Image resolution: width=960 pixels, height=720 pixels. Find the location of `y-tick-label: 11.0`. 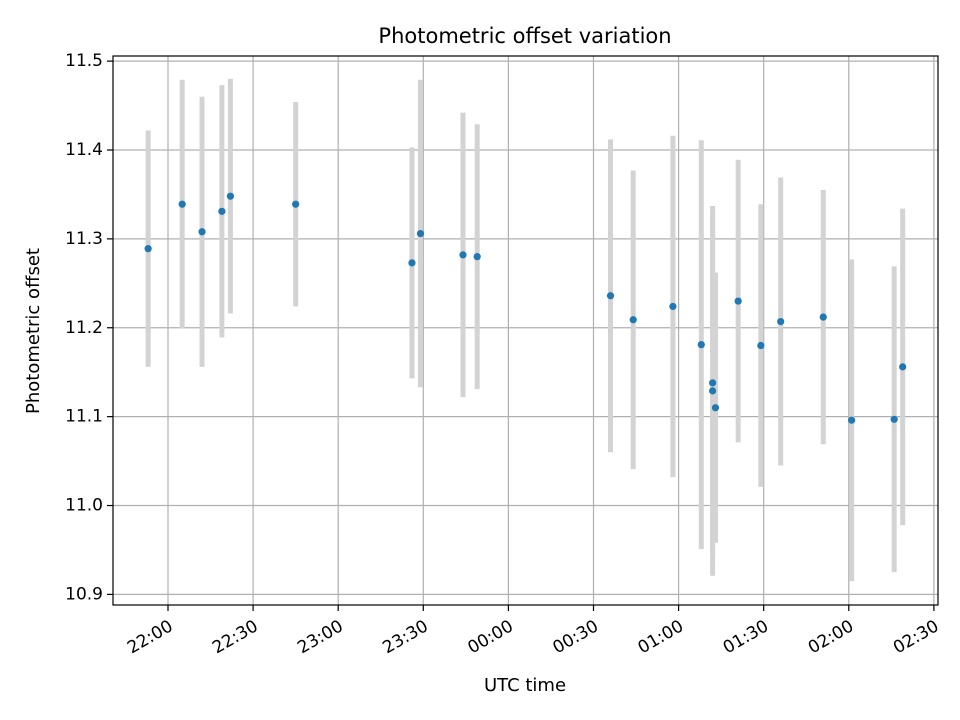

y-tick-label: 11.0 is located at coordinates (84, 506).